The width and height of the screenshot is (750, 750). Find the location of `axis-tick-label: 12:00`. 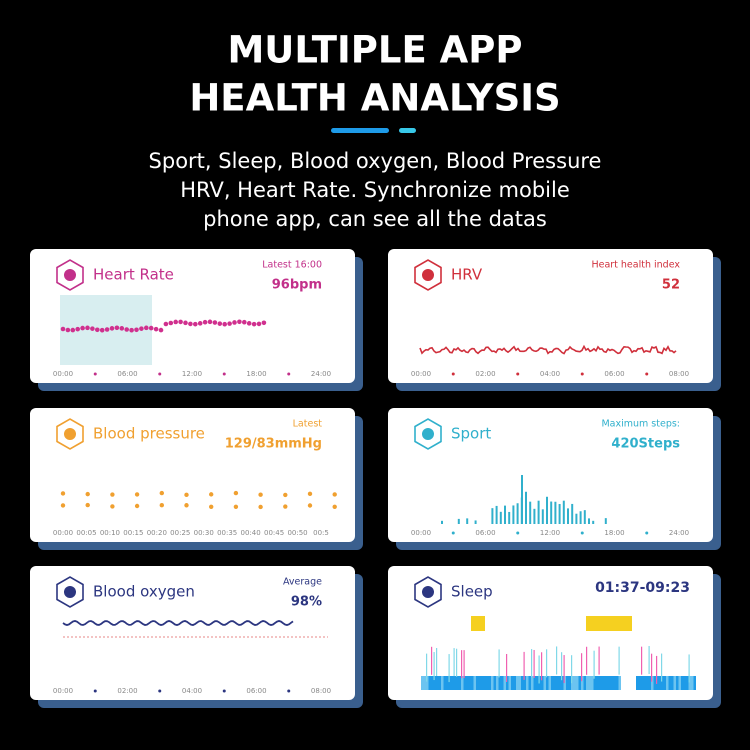

axis-tick-label: 12:00 is located at coordinates (550, 533).